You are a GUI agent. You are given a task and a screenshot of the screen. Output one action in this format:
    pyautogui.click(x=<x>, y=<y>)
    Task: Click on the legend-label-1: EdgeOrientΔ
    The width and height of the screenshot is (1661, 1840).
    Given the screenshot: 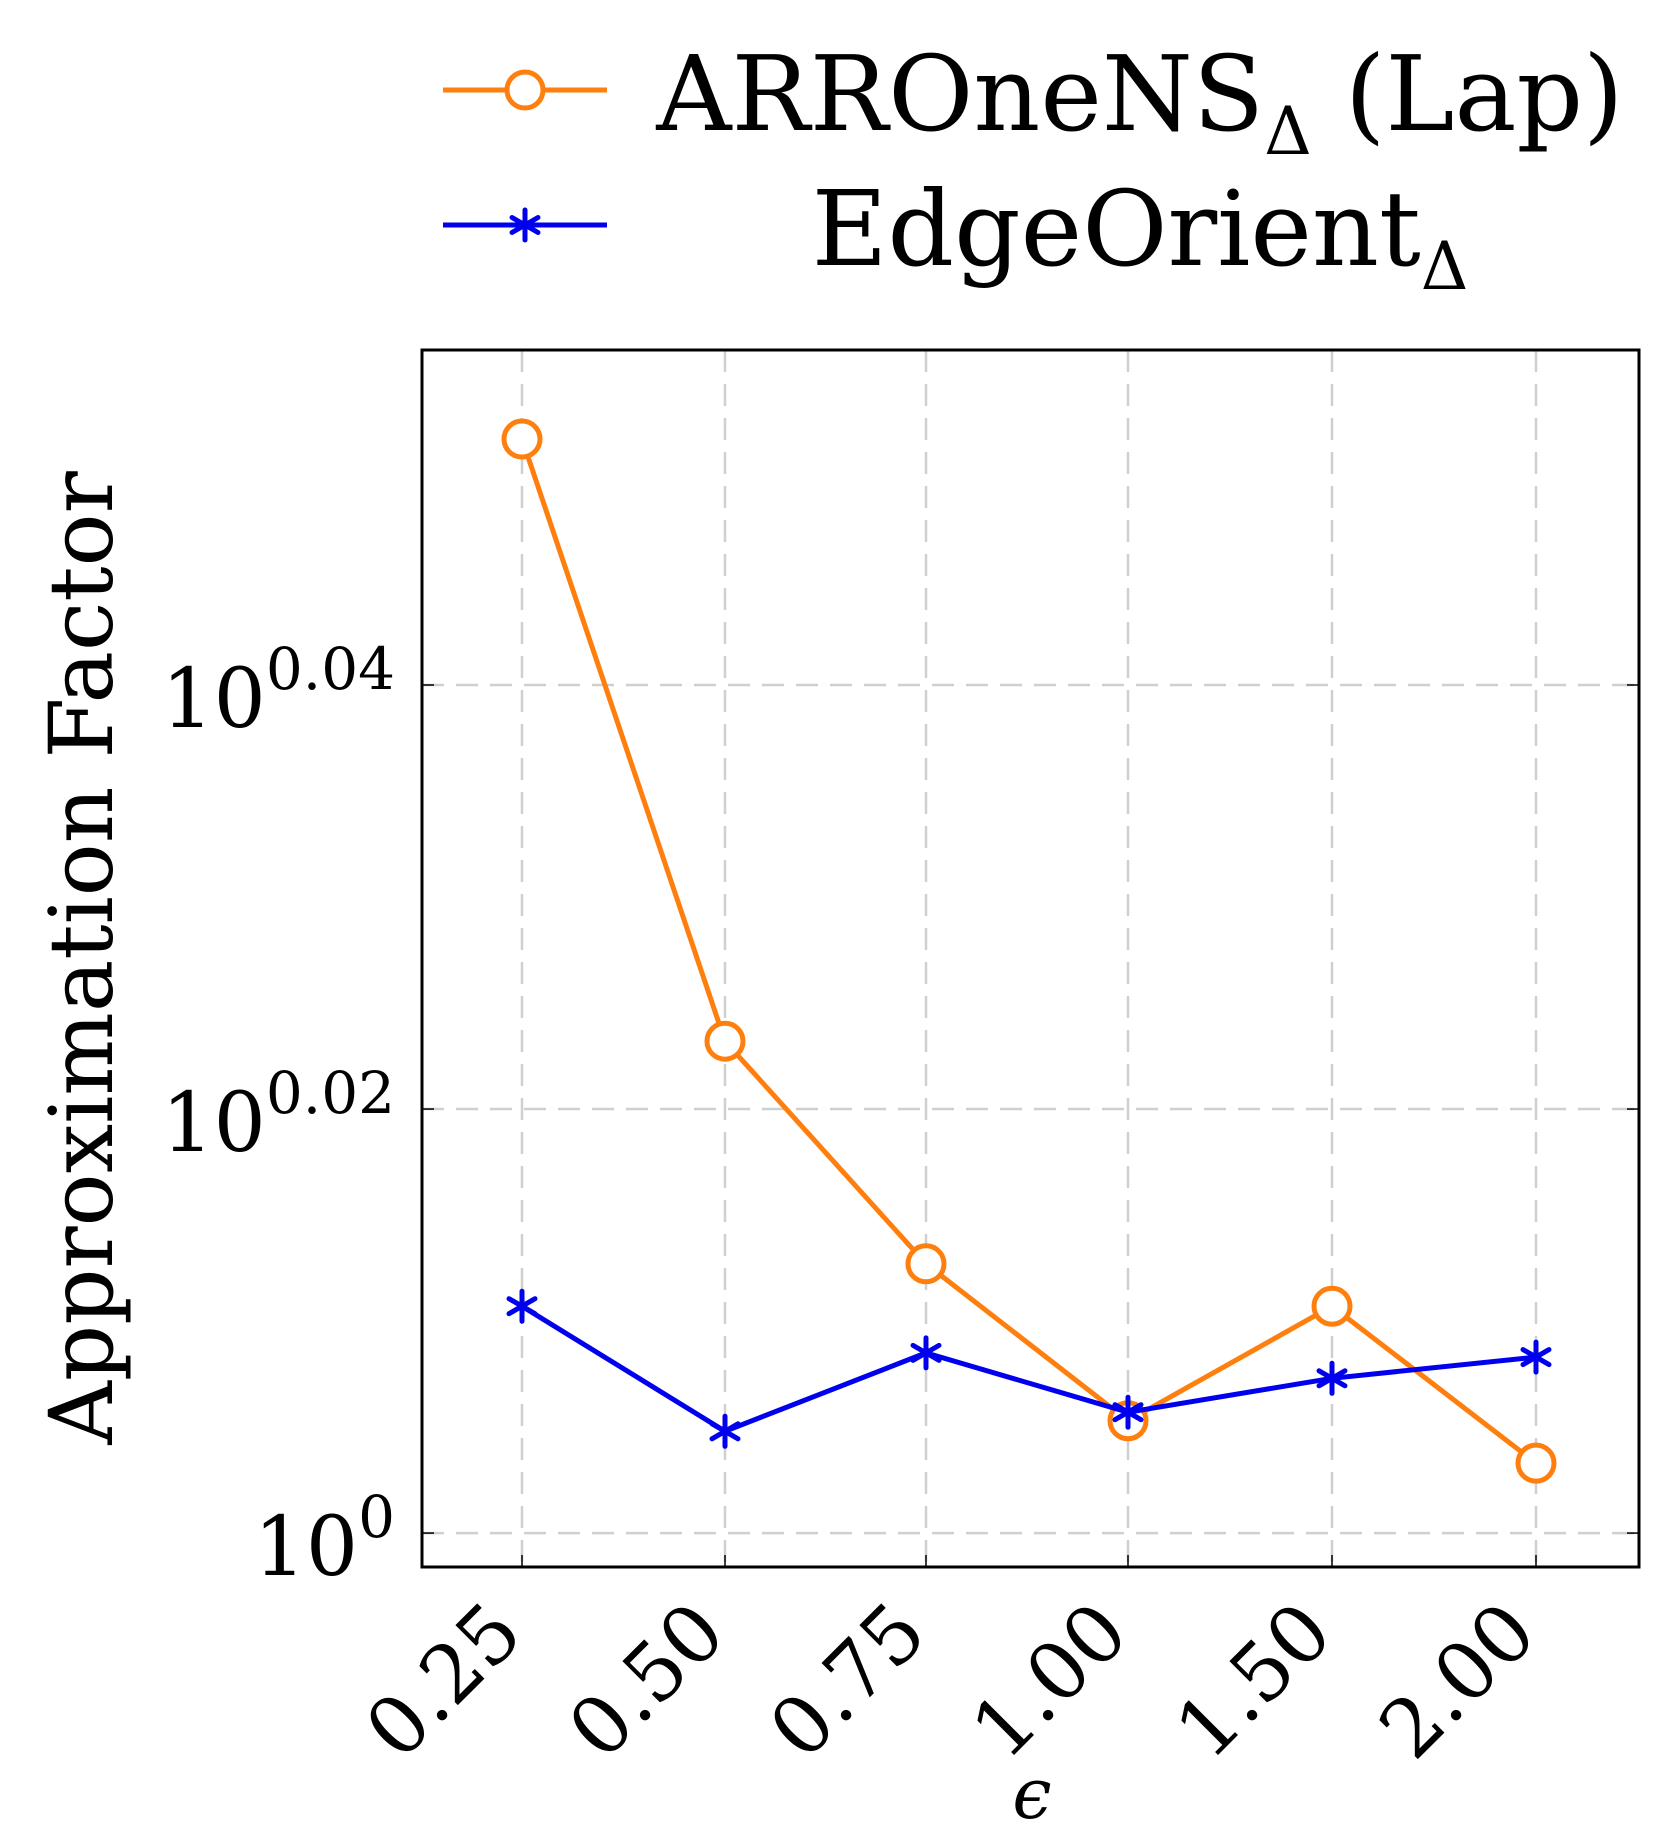 What is the action you would take?
    pyautogui.click(x=1140, y=236)
    